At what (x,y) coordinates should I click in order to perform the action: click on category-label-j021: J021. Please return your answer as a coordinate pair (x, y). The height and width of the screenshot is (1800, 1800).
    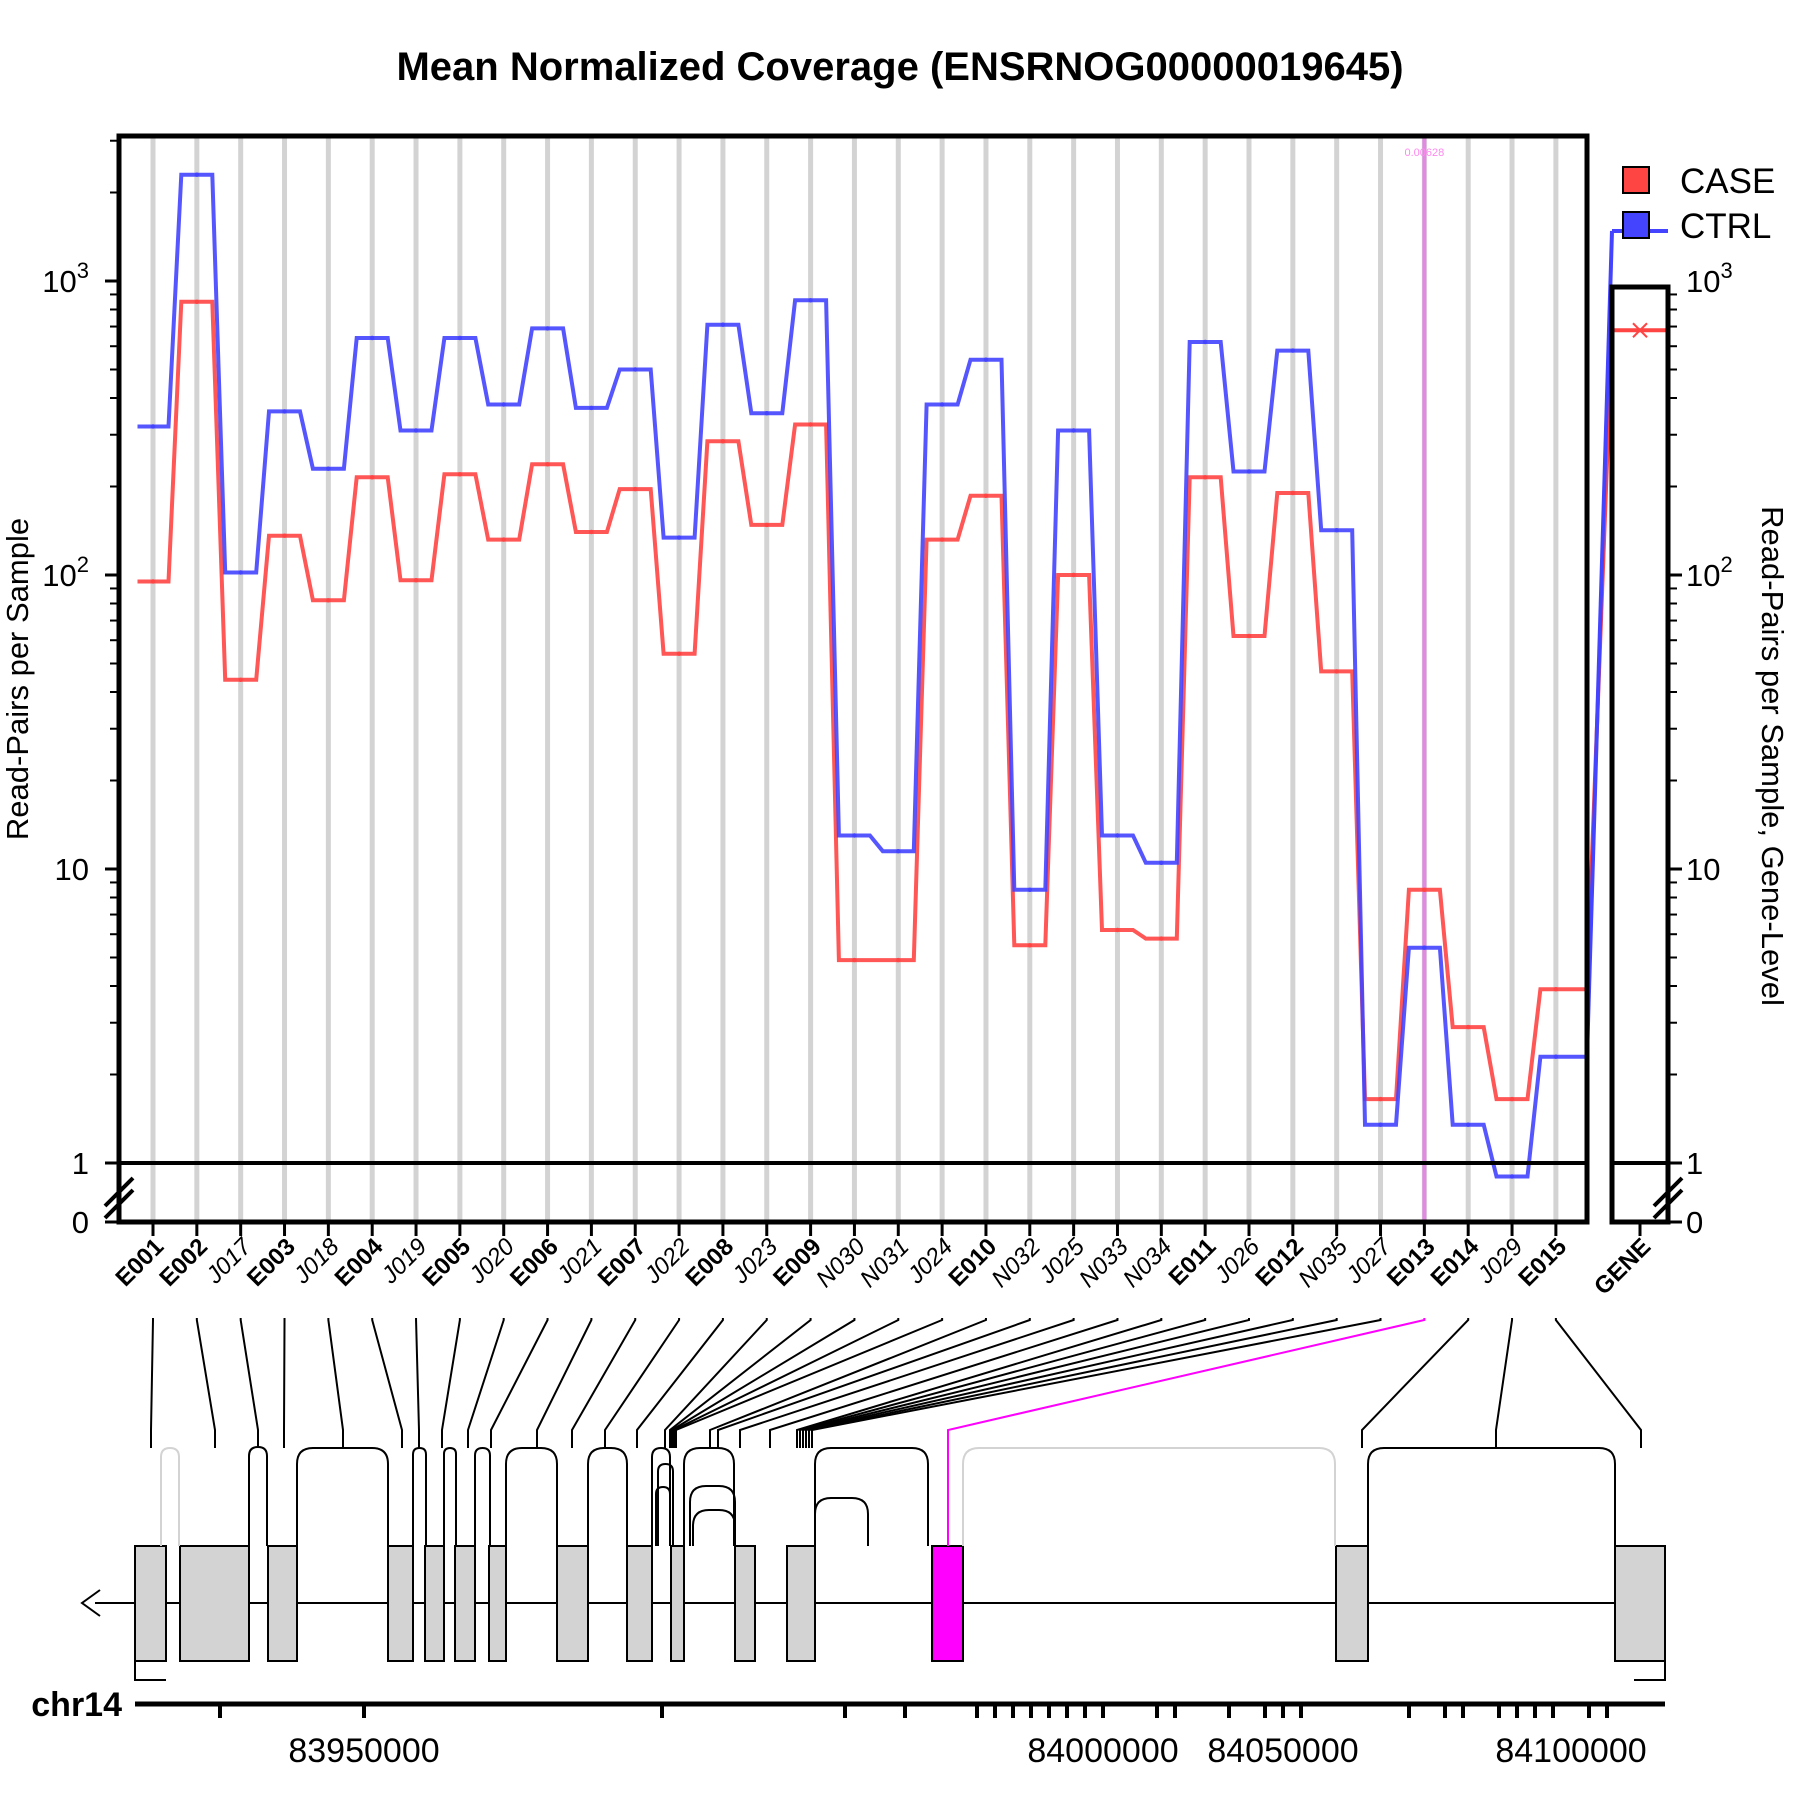
    Looking at the image, I should click on (579, 1261).